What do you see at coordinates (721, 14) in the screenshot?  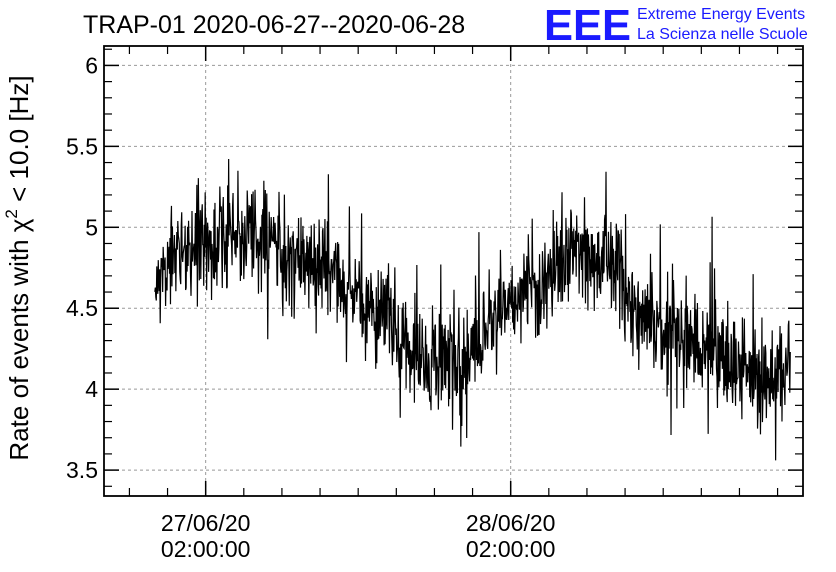 I see `eee-logo-line1: Extreme Energy Events` at bounding box center [721, 14].